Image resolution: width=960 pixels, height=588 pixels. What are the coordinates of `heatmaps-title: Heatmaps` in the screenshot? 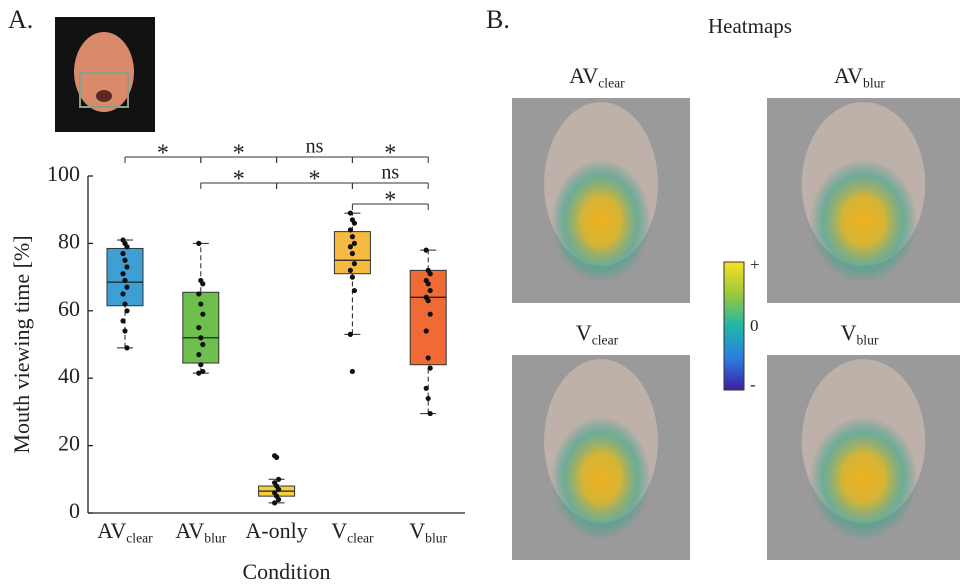 It's located at (750, 26).